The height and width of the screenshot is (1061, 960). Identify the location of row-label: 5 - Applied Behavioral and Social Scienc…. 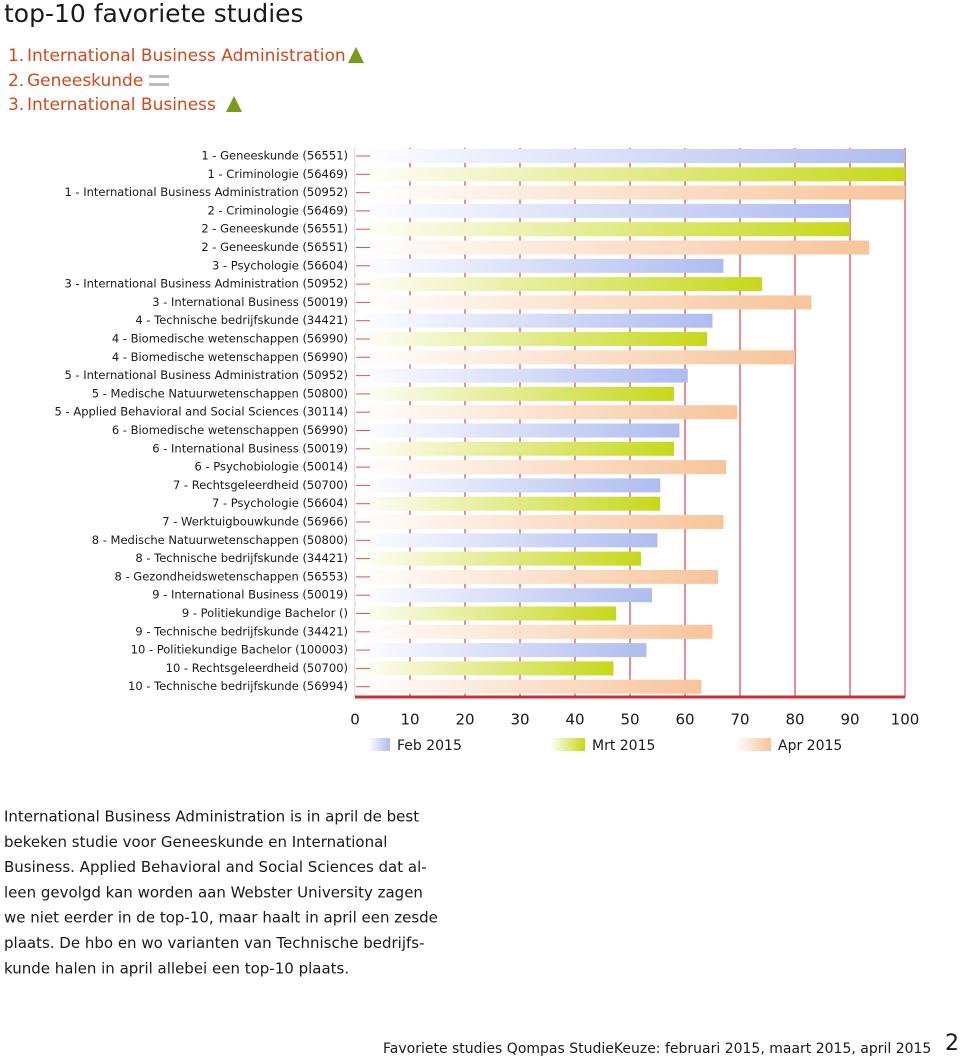
(201, 412).